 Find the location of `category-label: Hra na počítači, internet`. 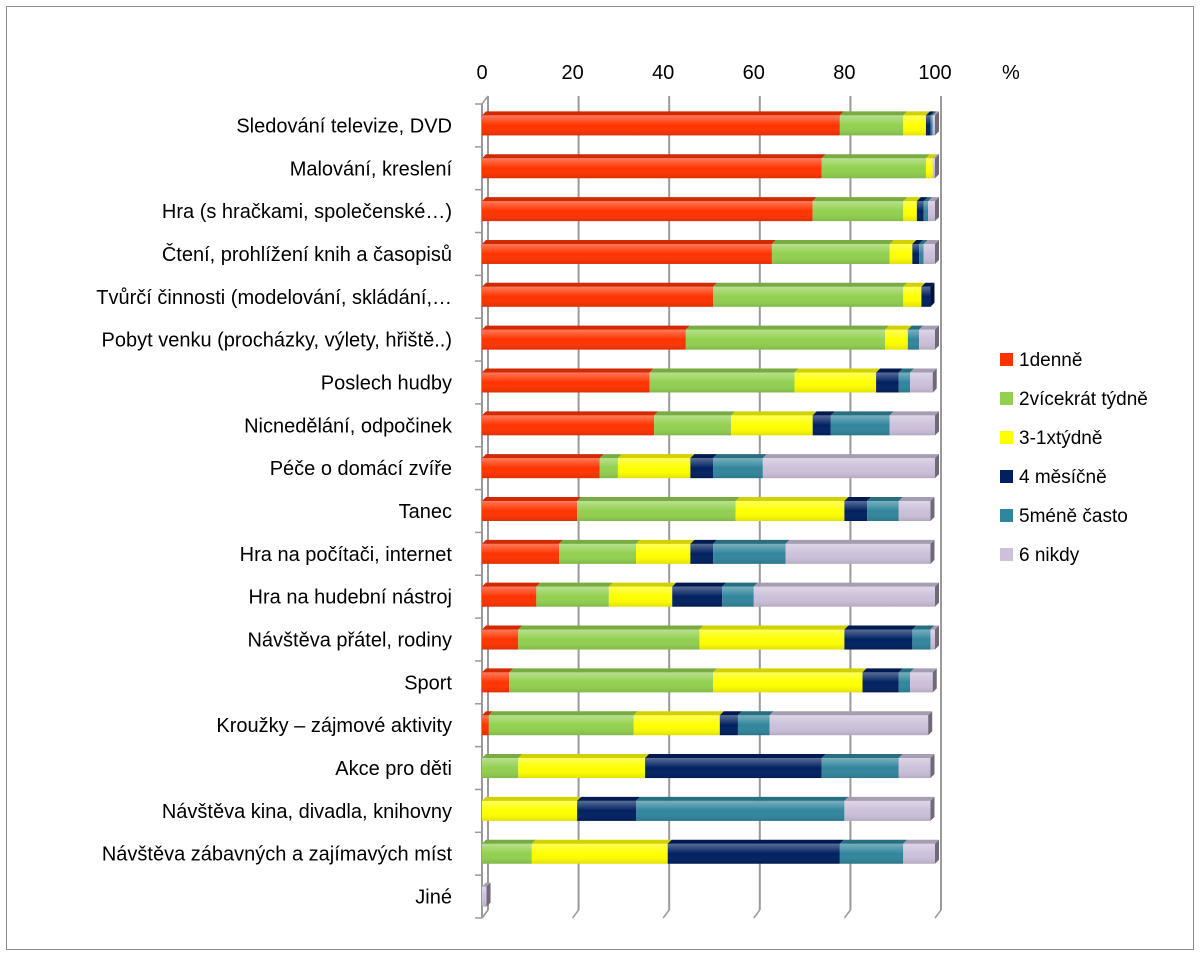

category-label: Hra na počítači, internet is located at coordinates (346, 555).